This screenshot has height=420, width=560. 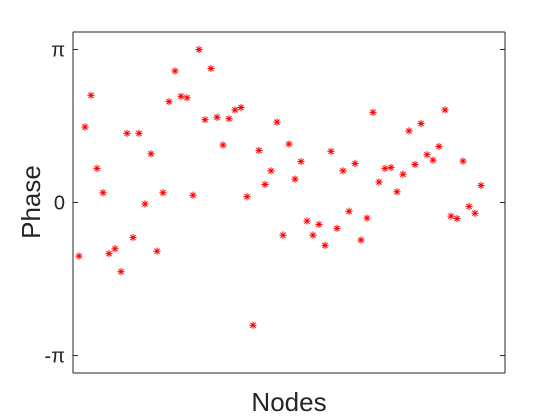 What do you see at coordinates (59, 204) in the screenshot?
I see `y-tick-label: 0` at bounding box center [59, 204].